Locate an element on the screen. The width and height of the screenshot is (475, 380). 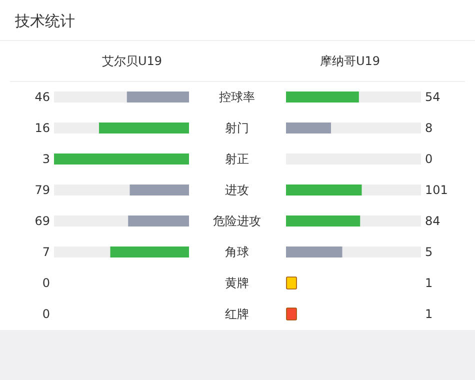
category-label: 黄牌 is located at coordinates (237, 283).